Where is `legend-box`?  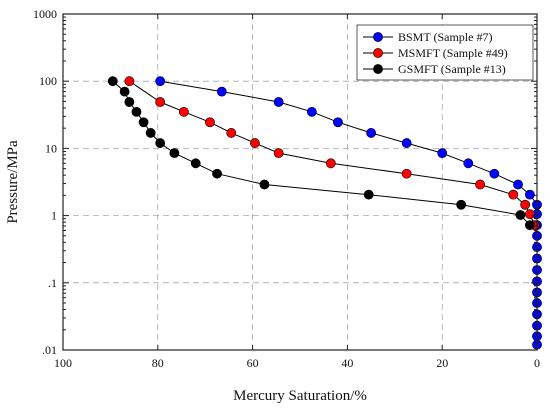 legend-box is located at coordinates (445, 52).